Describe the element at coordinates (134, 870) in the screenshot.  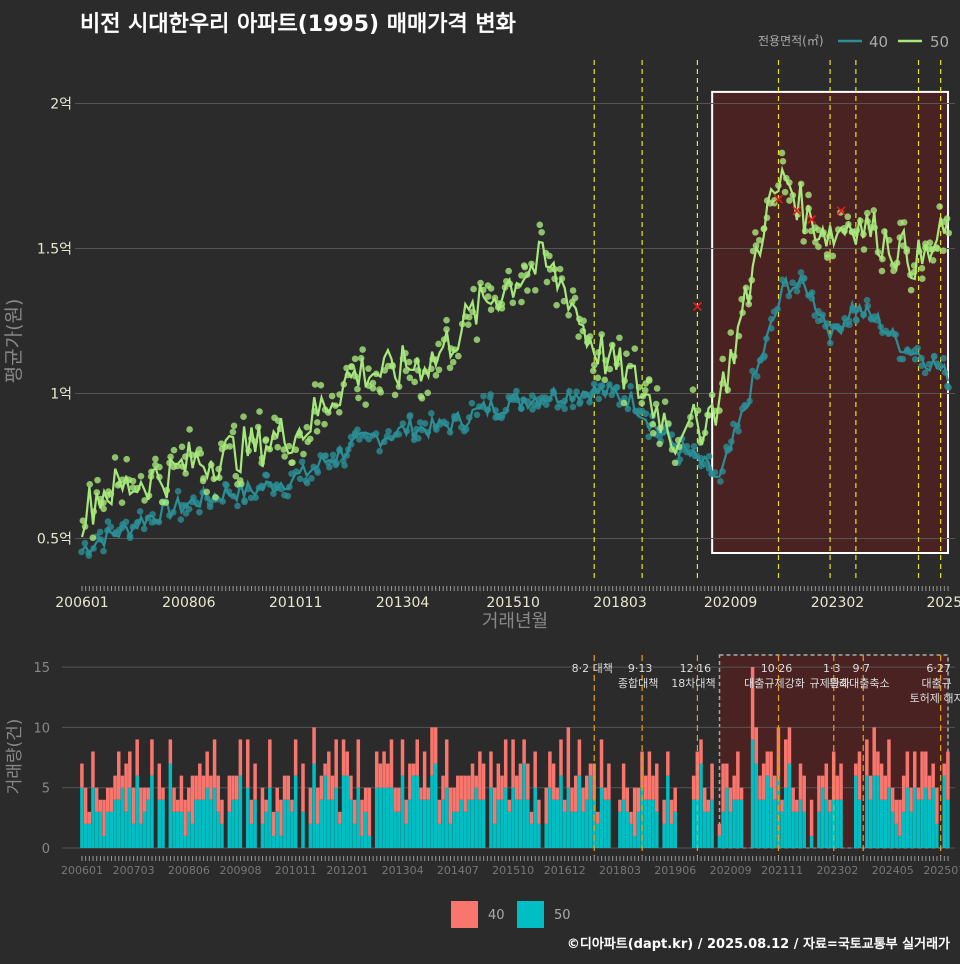
I see `volume-x-tick-label: 200703` at that location.